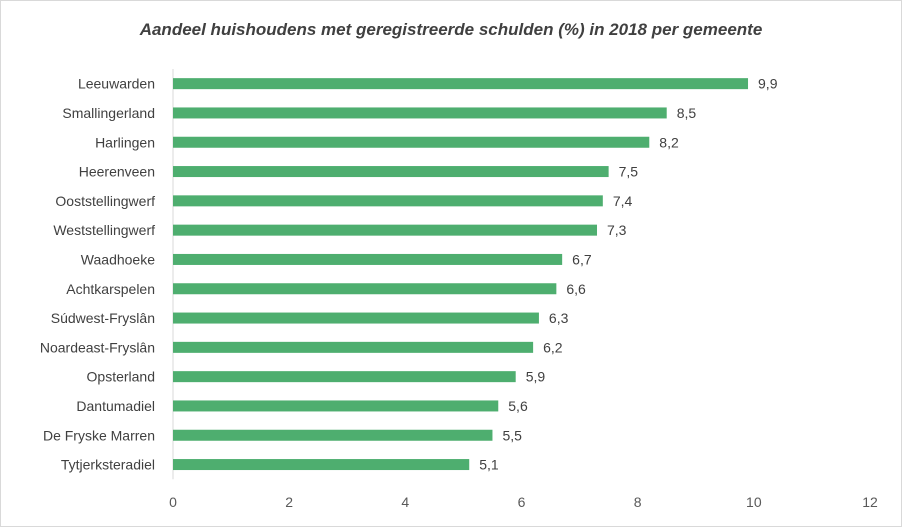 The width and height of the screenshot is (902, 527). What do you see at coordinates (97, 347) in the screenshot?
I see `category-label-noardeast-fryslan: Noardeast-Fryslân` at bounding box center [97, 347].